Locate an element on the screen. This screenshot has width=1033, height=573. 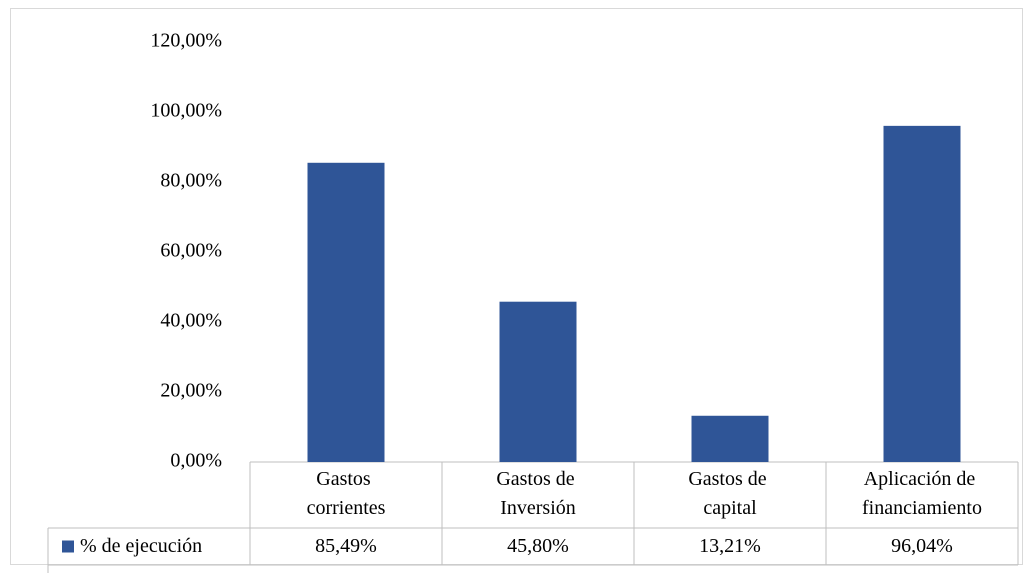
y-tick-label: 80,00% is located at coordinates (191, 181).